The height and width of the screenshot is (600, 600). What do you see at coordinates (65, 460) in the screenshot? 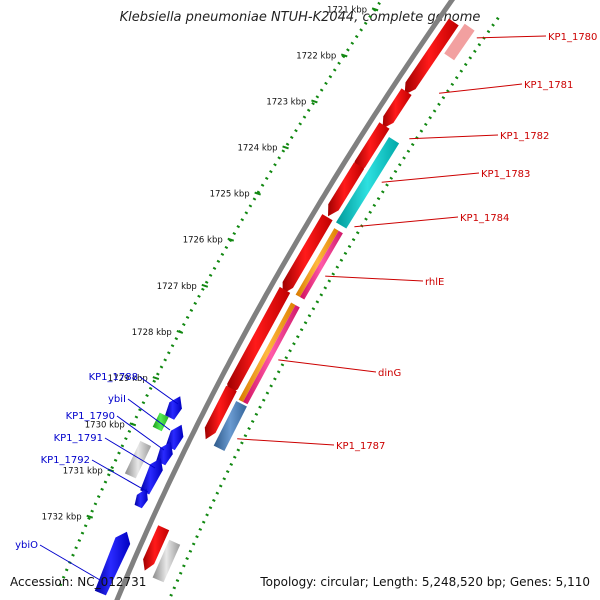
I see `gene-label-left: KP1_1792` at bounding box center [65, 460].